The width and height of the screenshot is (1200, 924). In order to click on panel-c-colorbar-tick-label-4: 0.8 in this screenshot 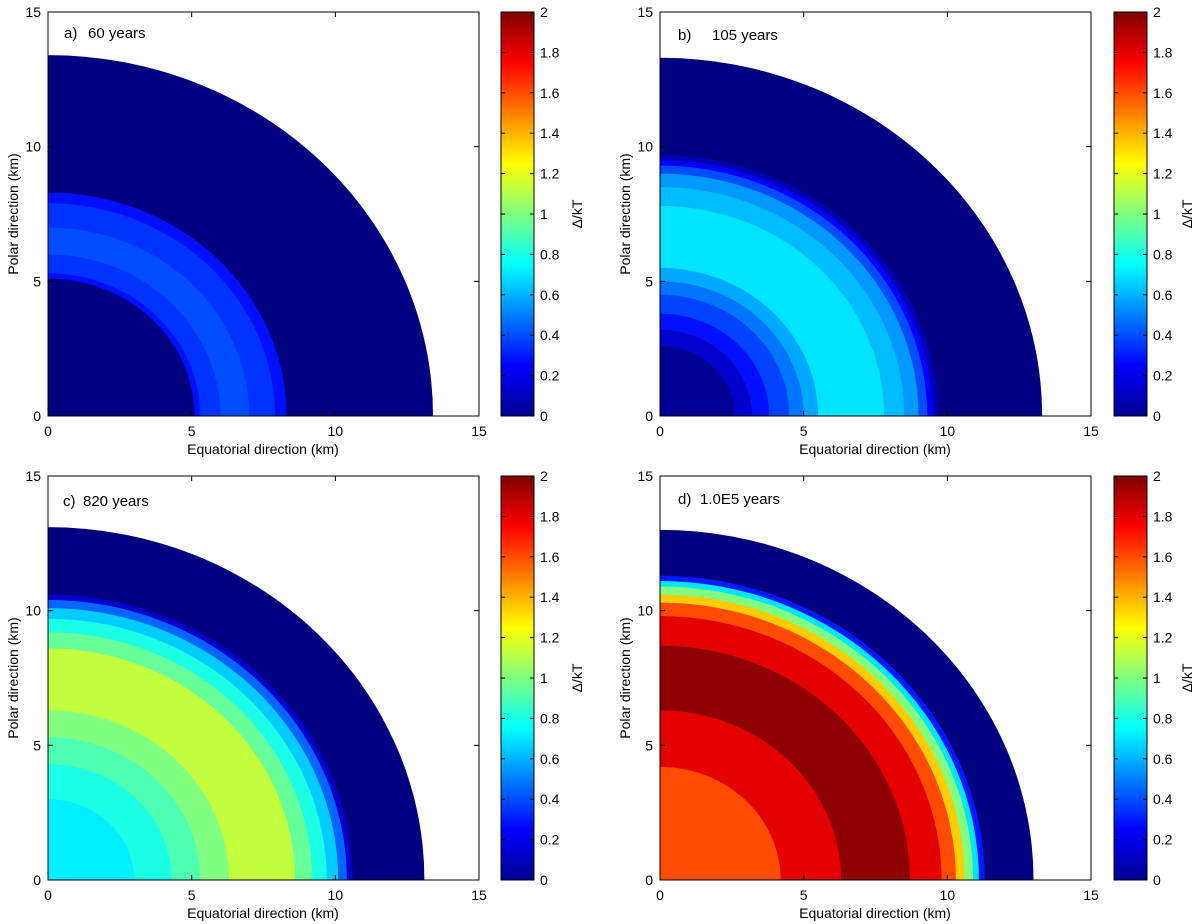, I will do `click(550, 718)`.